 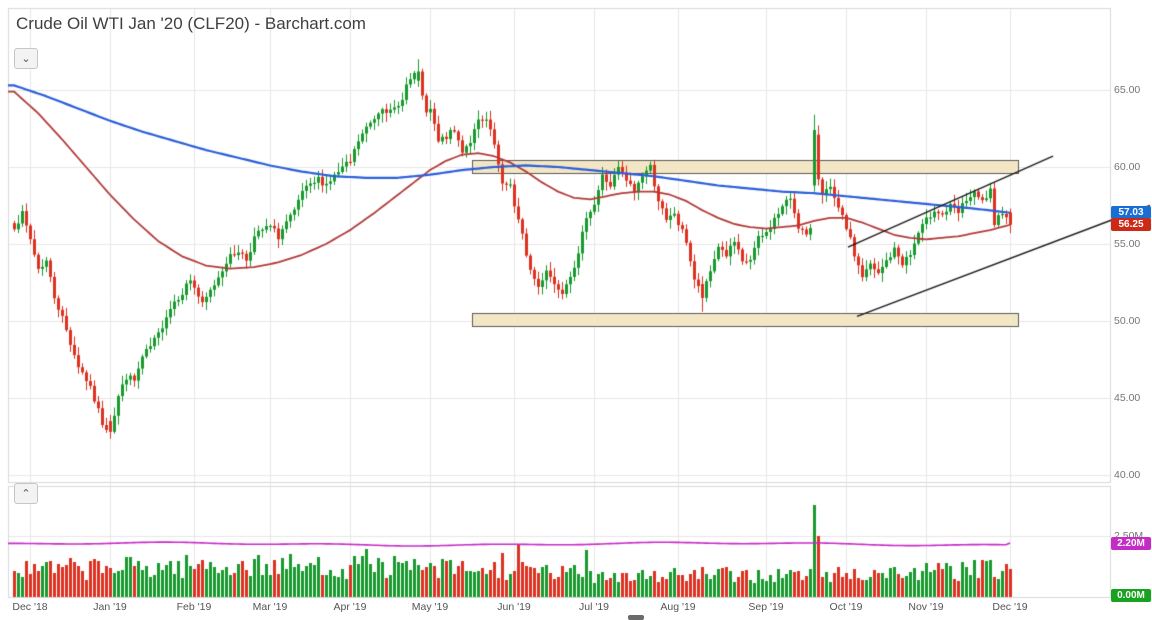 I want to click on x-axis-month-label: Oct '19, so click(x=846, y=607).